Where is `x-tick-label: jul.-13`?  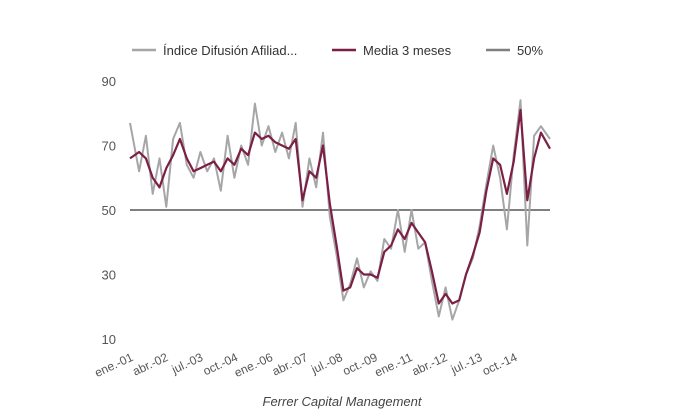
x-tick-label: jul.-13 is located at coordinates (466, 363).